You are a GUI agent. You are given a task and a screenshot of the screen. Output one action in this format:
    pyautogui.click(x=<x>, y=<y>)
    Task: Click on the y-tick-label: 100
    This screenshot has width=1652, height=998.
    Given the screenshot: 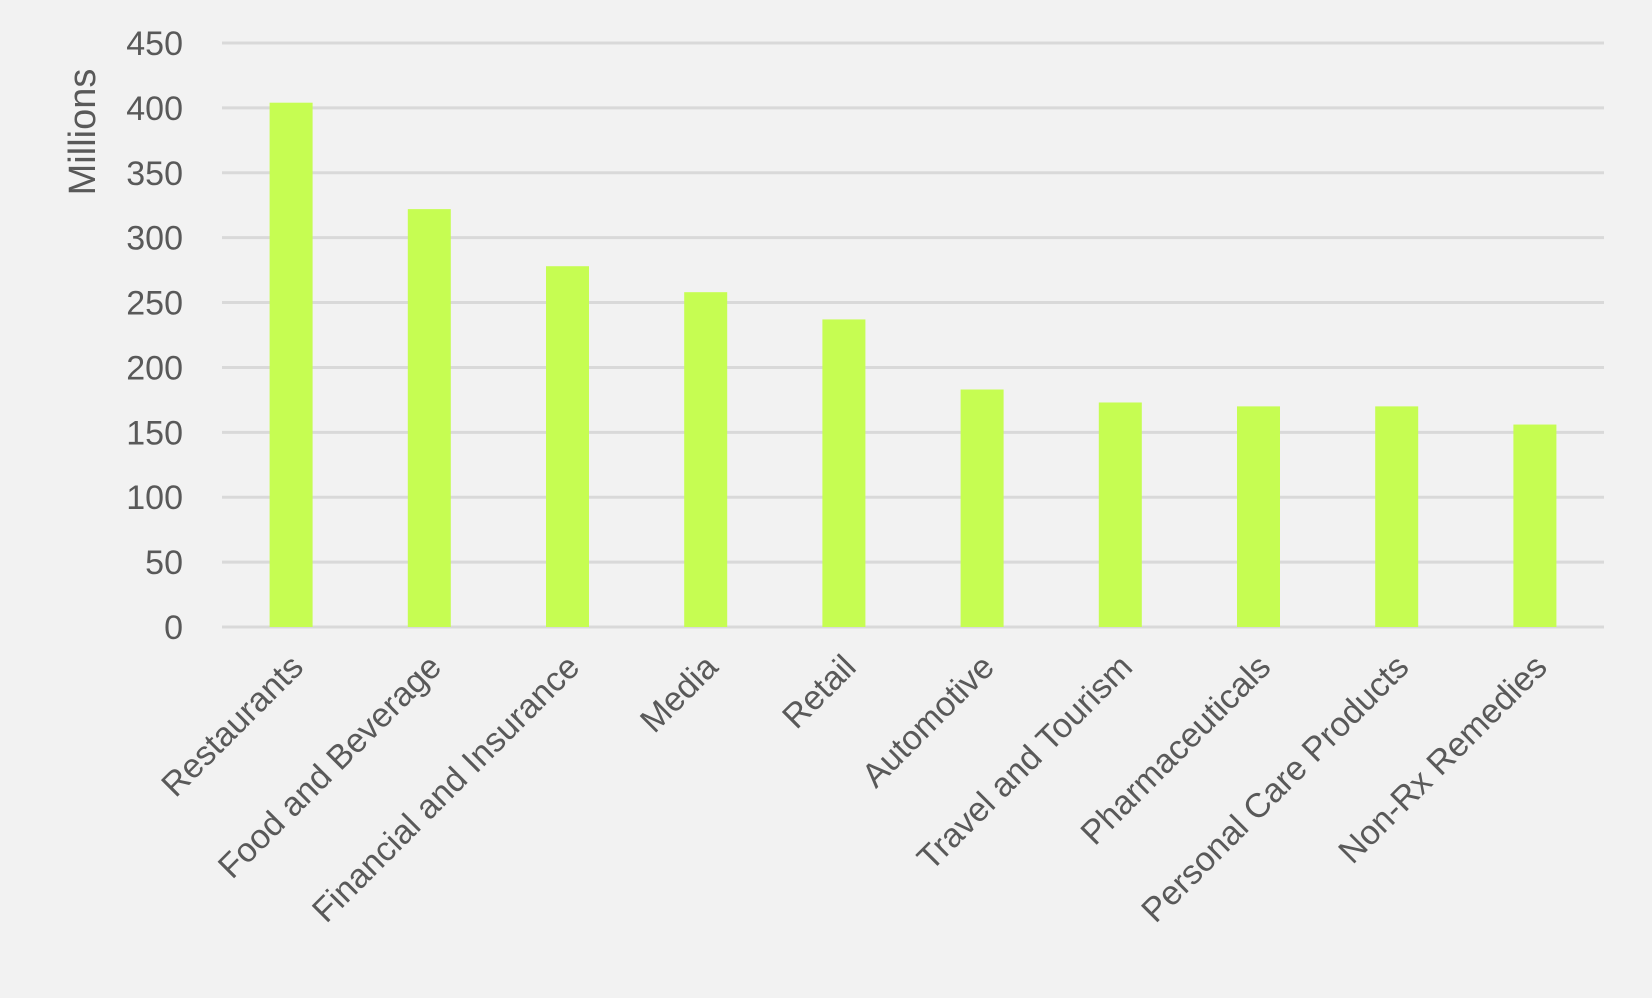 What is the action you would take?
    pyautogui.click(x=154, y=498)
    